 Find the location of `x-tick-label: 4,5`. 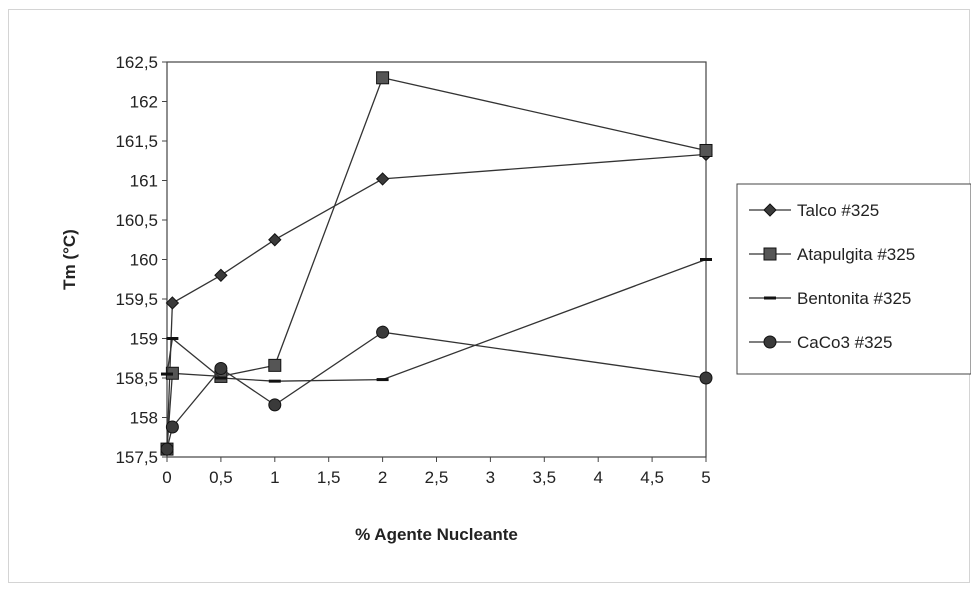

x-tick-label: 4,5 is located at coordinates (652, 477).